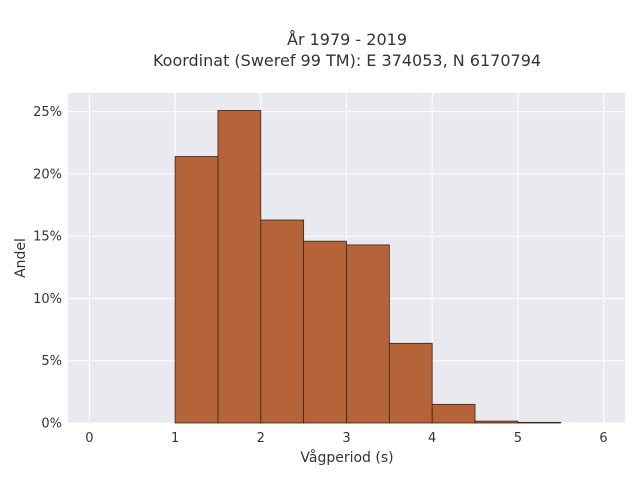 The width and height of the screenshot is (640, 480). Describe the element at coordinates (47, 268) in the screenshot. I see `y-axis-ticks: 0% 5% 10% 15% 20% 25%` at that location.